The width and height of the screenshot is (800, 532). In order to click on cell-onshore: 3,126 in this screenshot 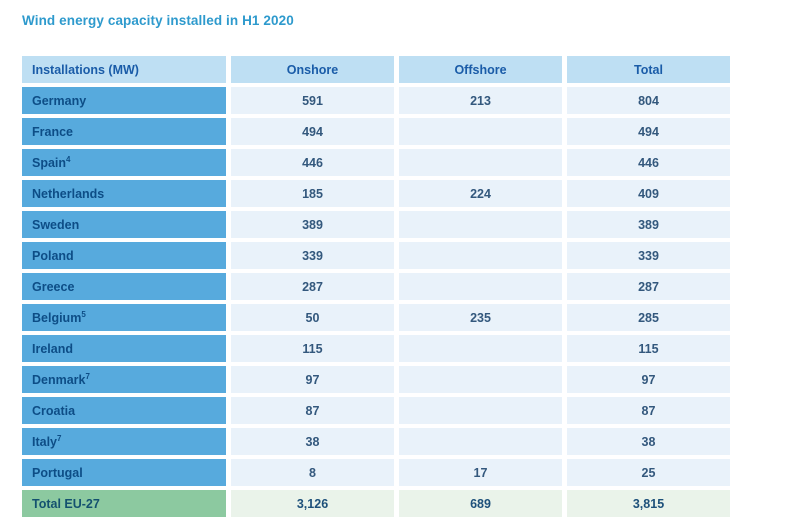, I will do `click(312, 503)`.